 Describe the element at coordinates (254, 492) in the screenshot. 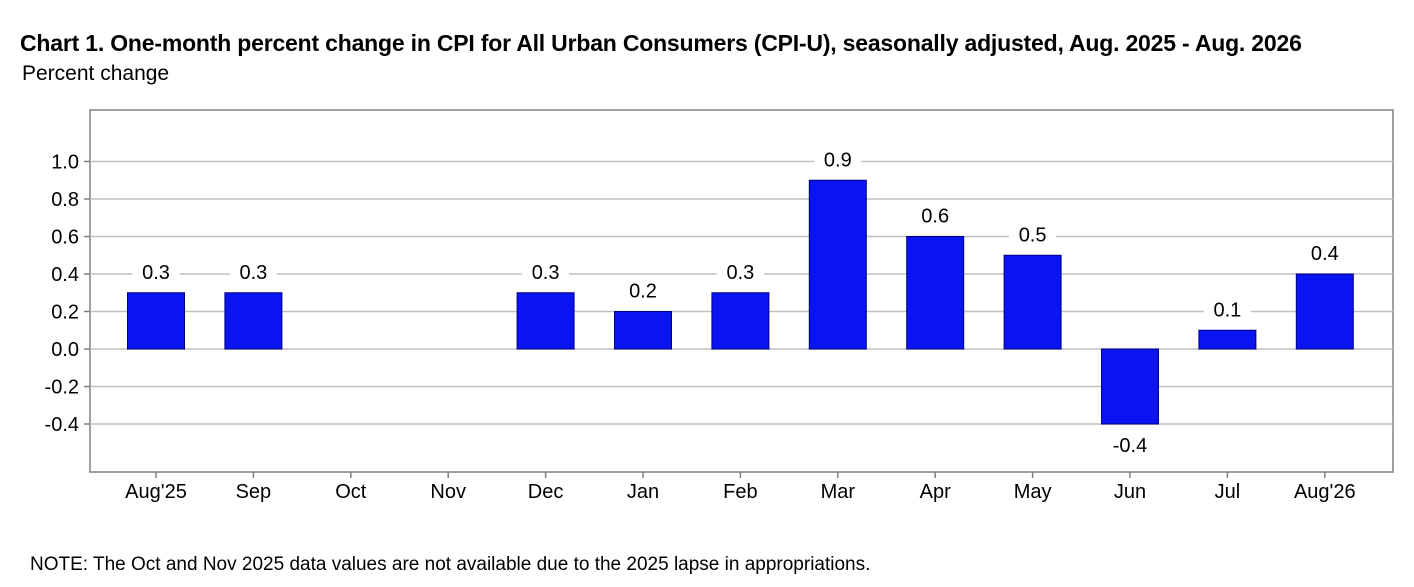

I see `x-tick-label: Sep` at that location.